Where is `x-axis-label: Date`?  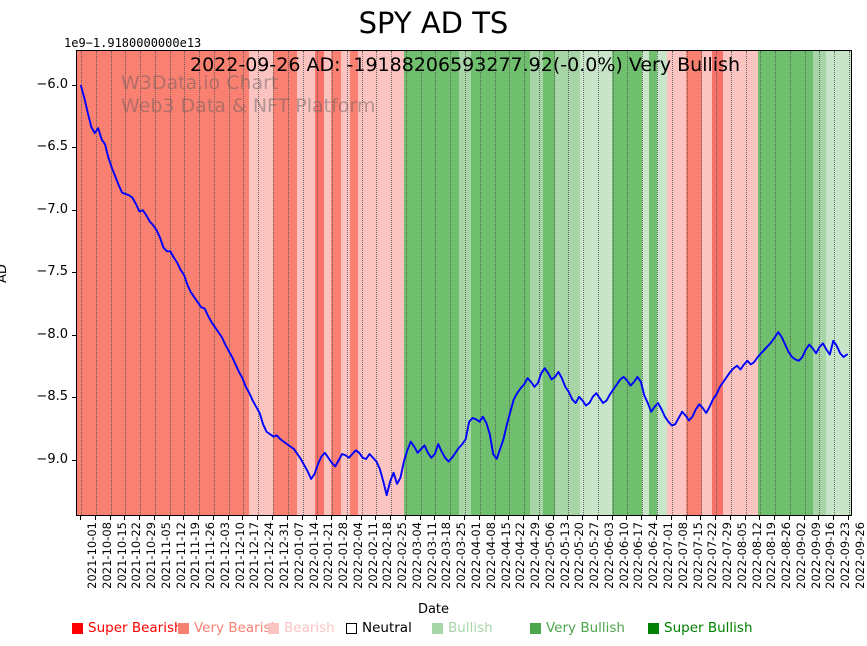 x-axis-label: Date is located at coordinates (433, 609).